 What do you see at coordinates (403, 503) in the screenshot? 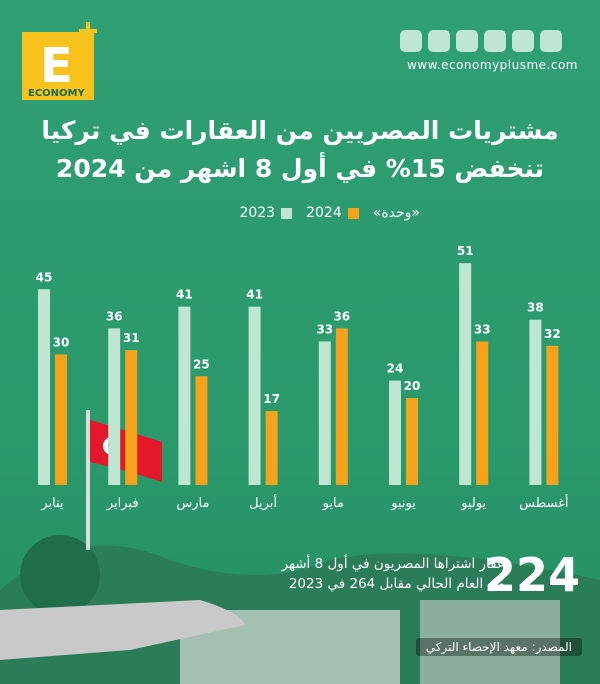
I see `x-tick-label: يونيو` at bounding box center [403, 503].